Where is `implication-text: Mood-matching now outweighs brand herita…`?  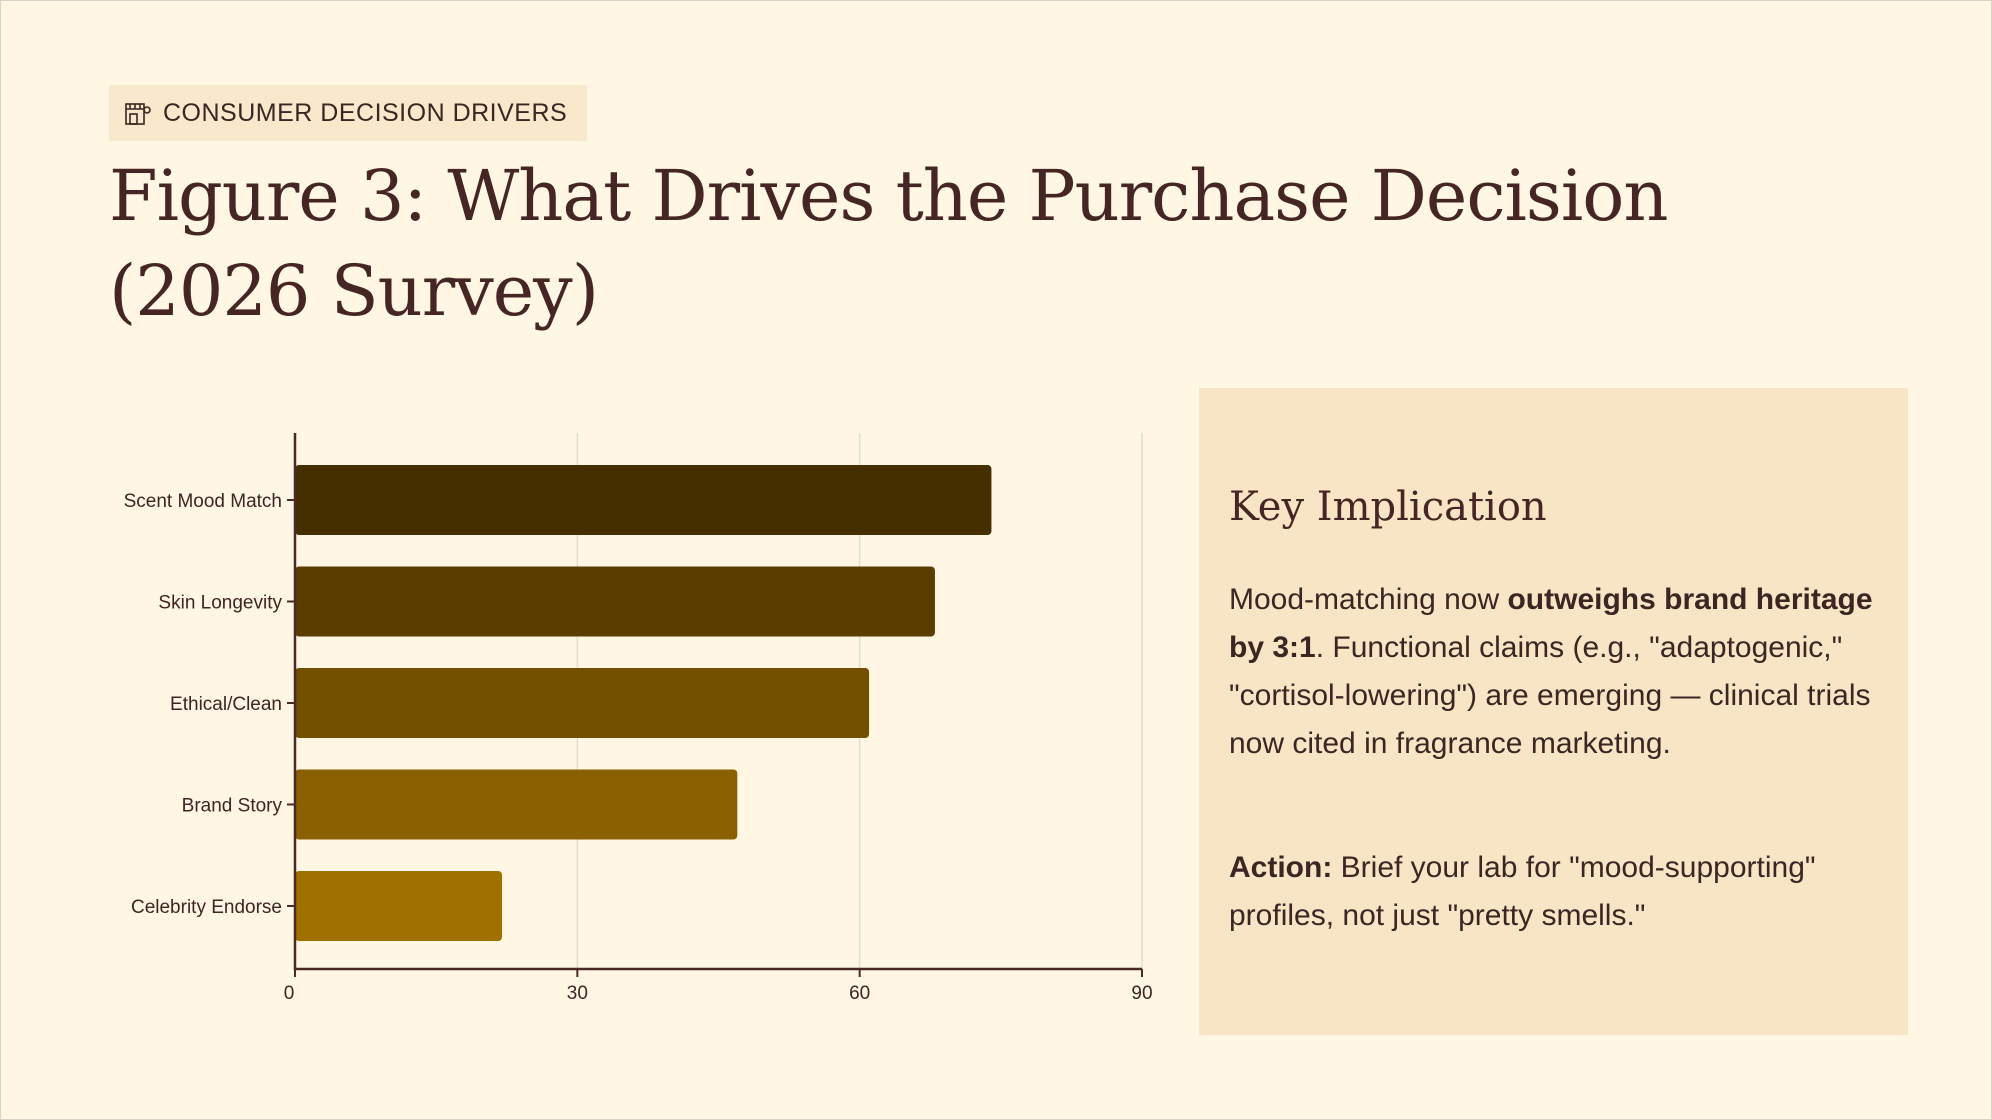
implication-text: Mood-matching now outweighs brand herita… is located at coordinates (1554, 672).